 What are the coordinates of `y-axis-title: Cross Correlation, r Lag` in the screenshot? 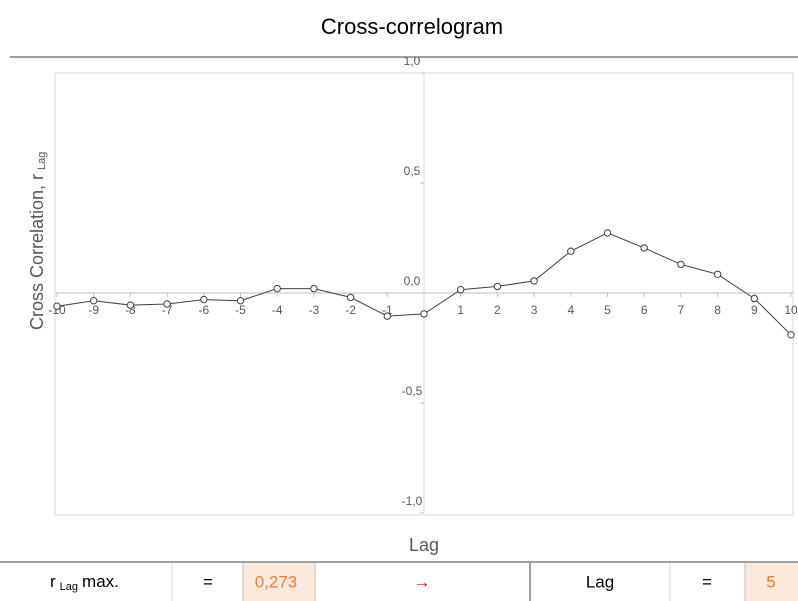 It's located at (37, 241).